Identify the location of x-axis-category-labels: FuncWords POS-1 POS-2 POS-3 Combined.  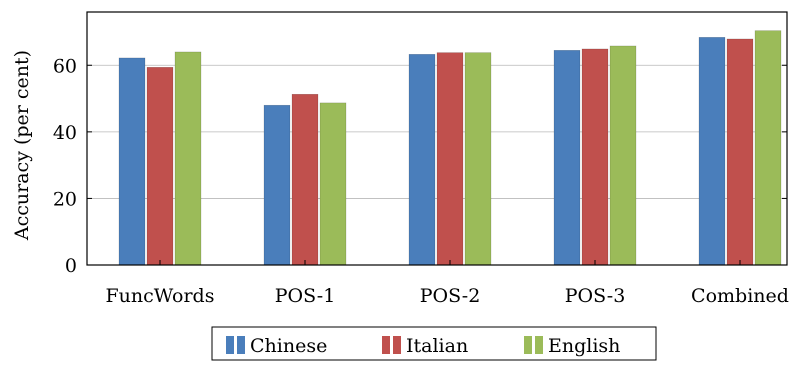
(447, 283).